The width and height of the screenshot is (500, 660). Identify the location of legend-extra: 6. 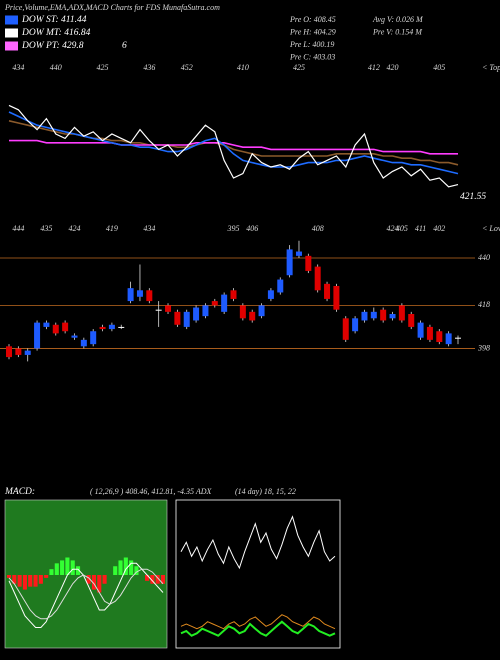
(124, 46).